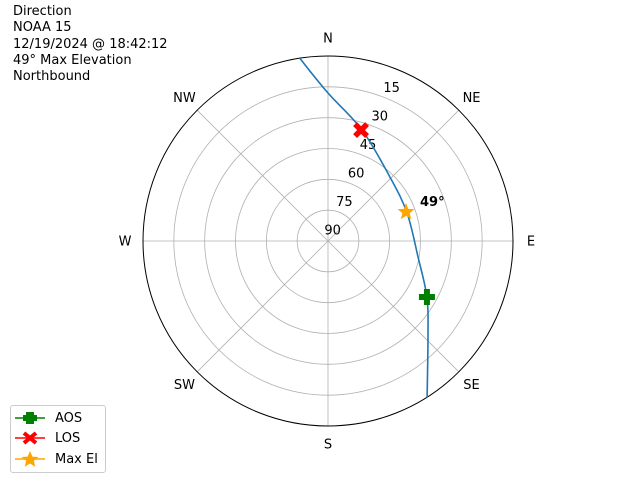 The image size is (640, 480). Describe the element at coordinates (332, 230) in the screenshot. I see `elevation-tick-label: 90` at that location.